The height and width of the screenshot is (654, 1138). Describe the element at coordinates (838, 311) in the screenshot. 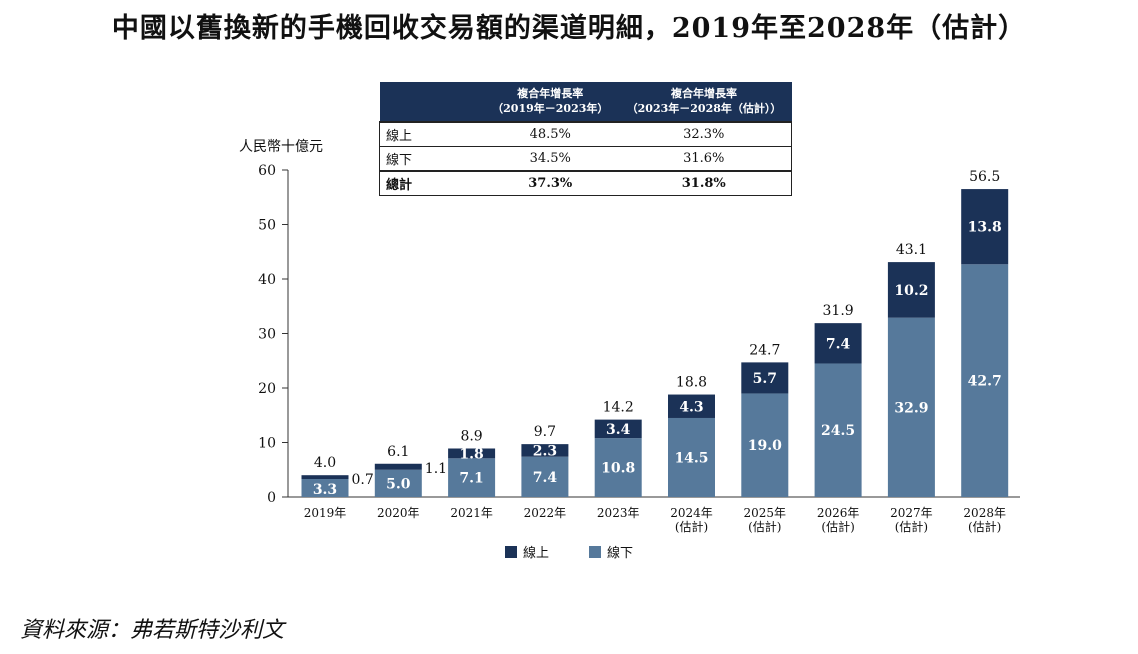

I see `data-label-total: 31.9` at that location.